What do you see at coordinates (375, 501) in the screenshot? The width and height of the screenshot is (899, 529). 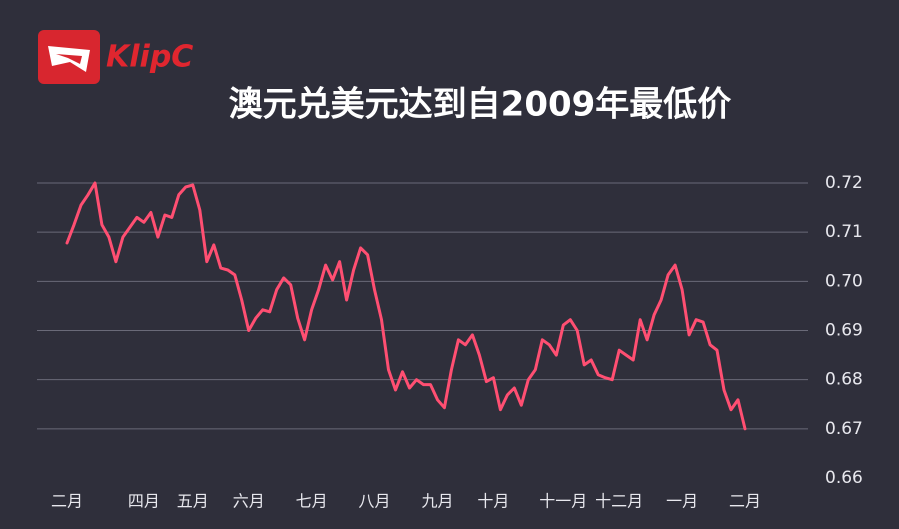 I see `x-tick-label: 八月` at bounding box center [375, 501].